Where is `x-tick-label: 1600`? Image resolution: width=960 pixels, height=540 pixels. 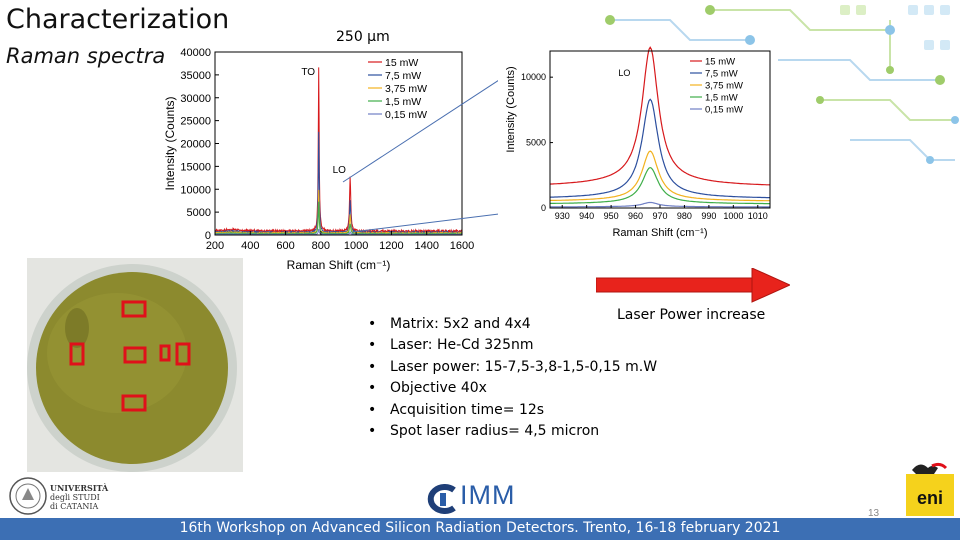 x-tick-label: 1600 is located at coordinates (462, 246).